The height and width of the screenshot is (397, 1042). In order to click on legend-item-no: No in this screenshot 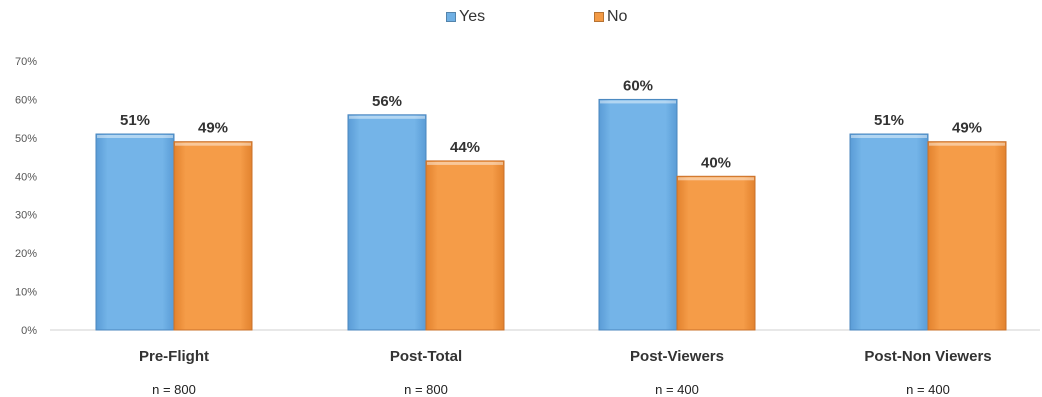, I will do `click(610, 17)`.